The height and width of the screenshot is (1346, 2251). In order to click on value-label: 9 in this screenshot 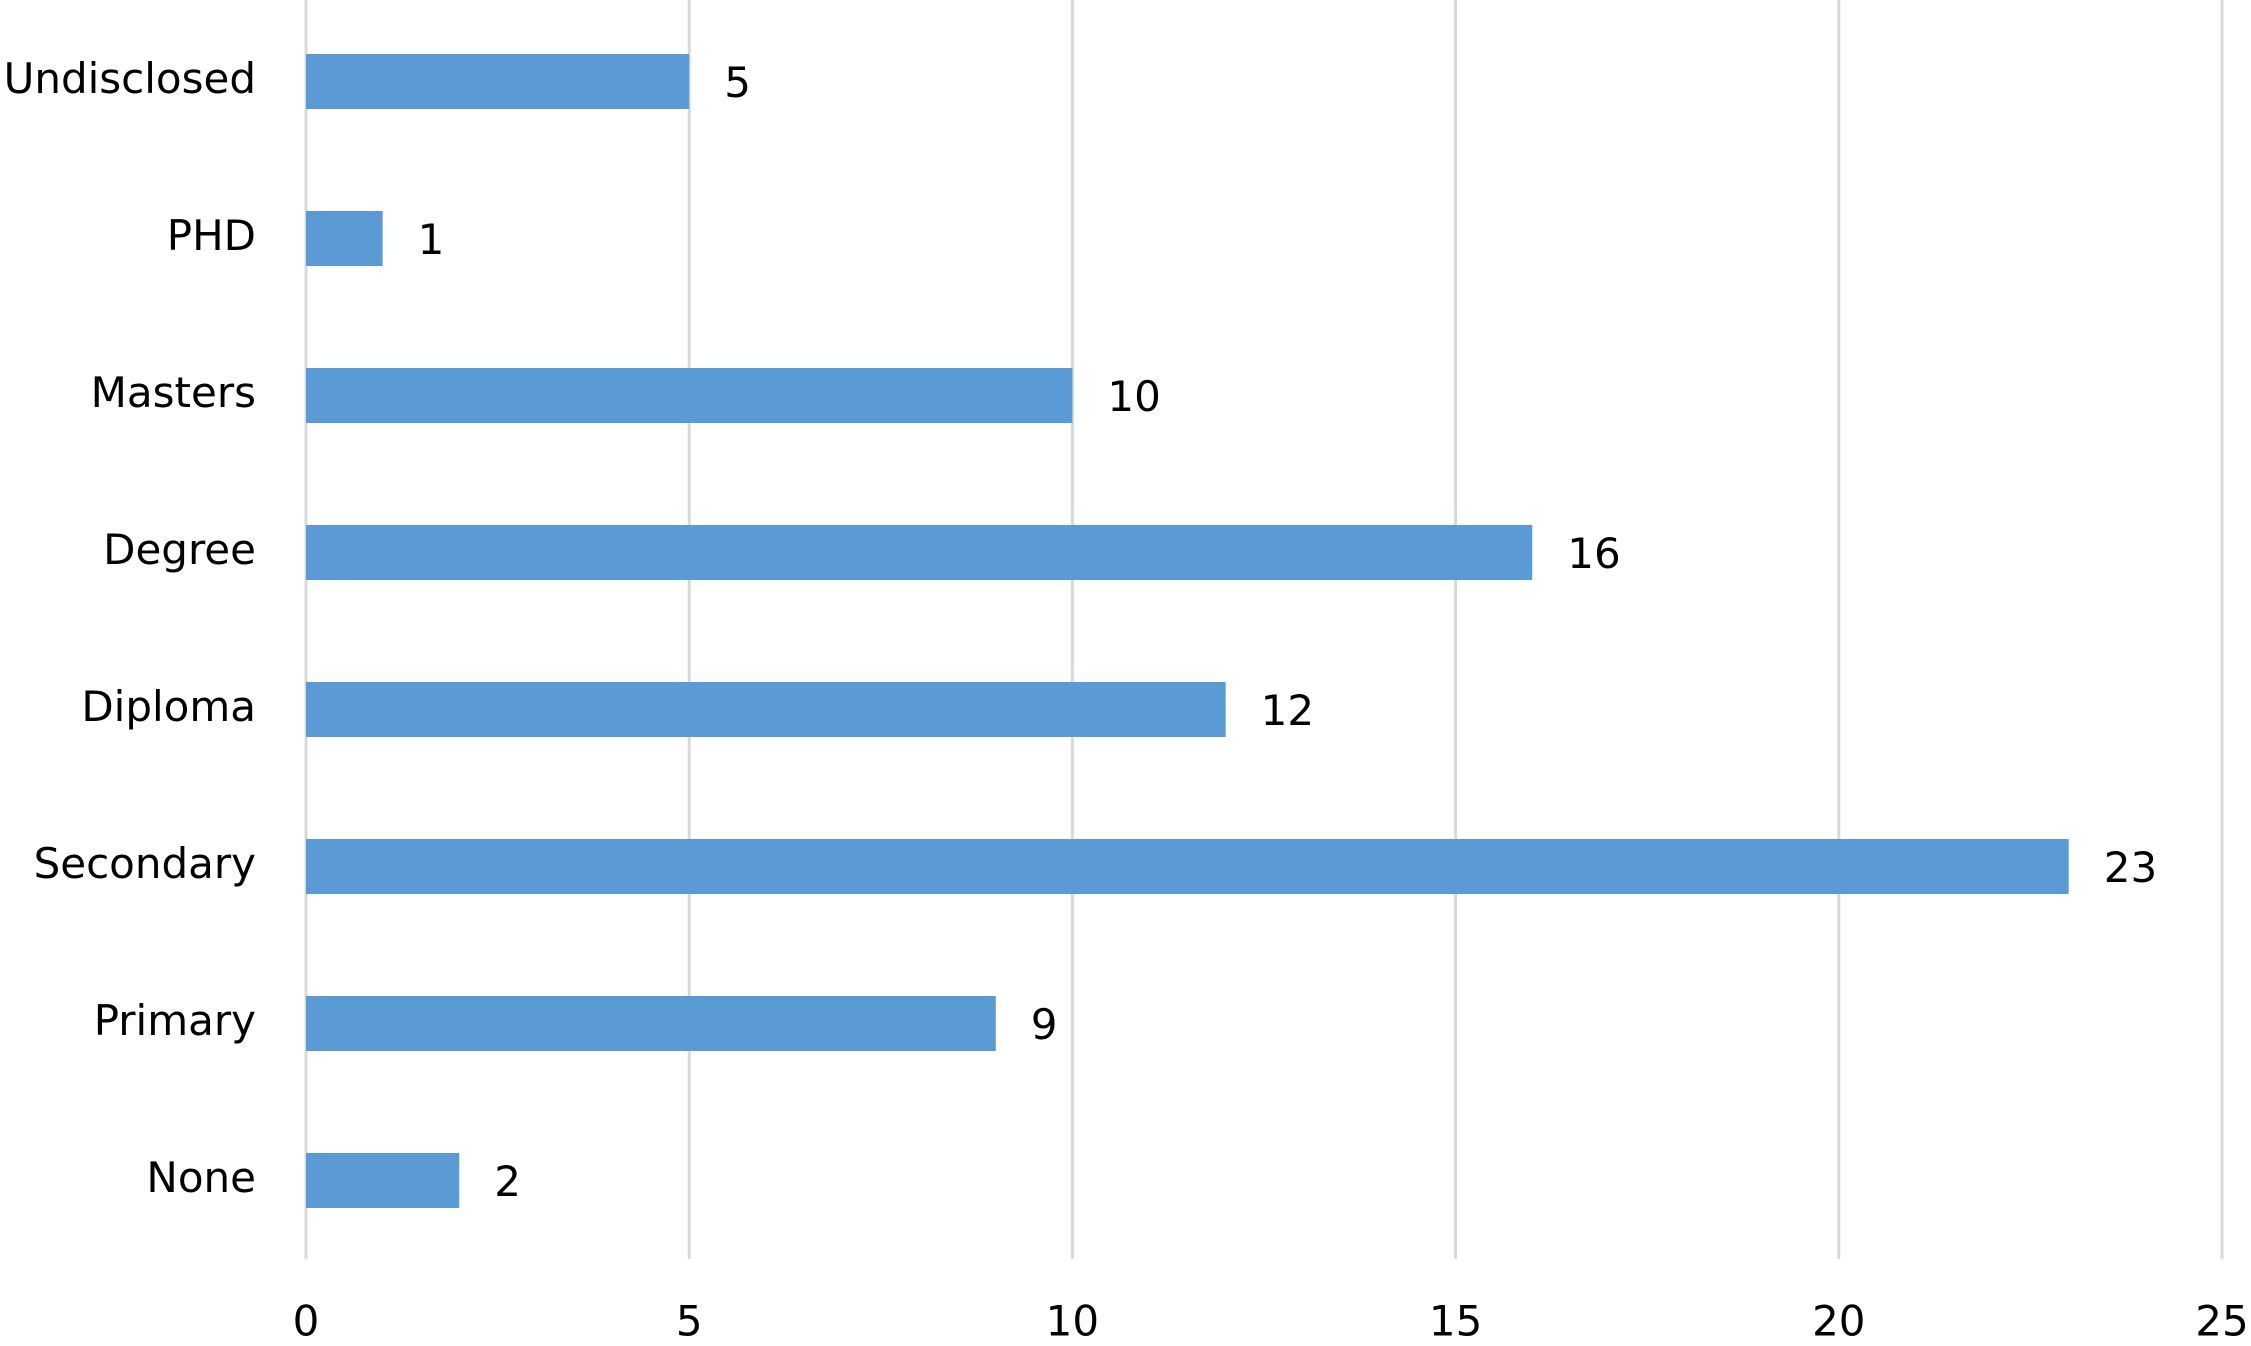, I will do `click(1044, 1024)`.